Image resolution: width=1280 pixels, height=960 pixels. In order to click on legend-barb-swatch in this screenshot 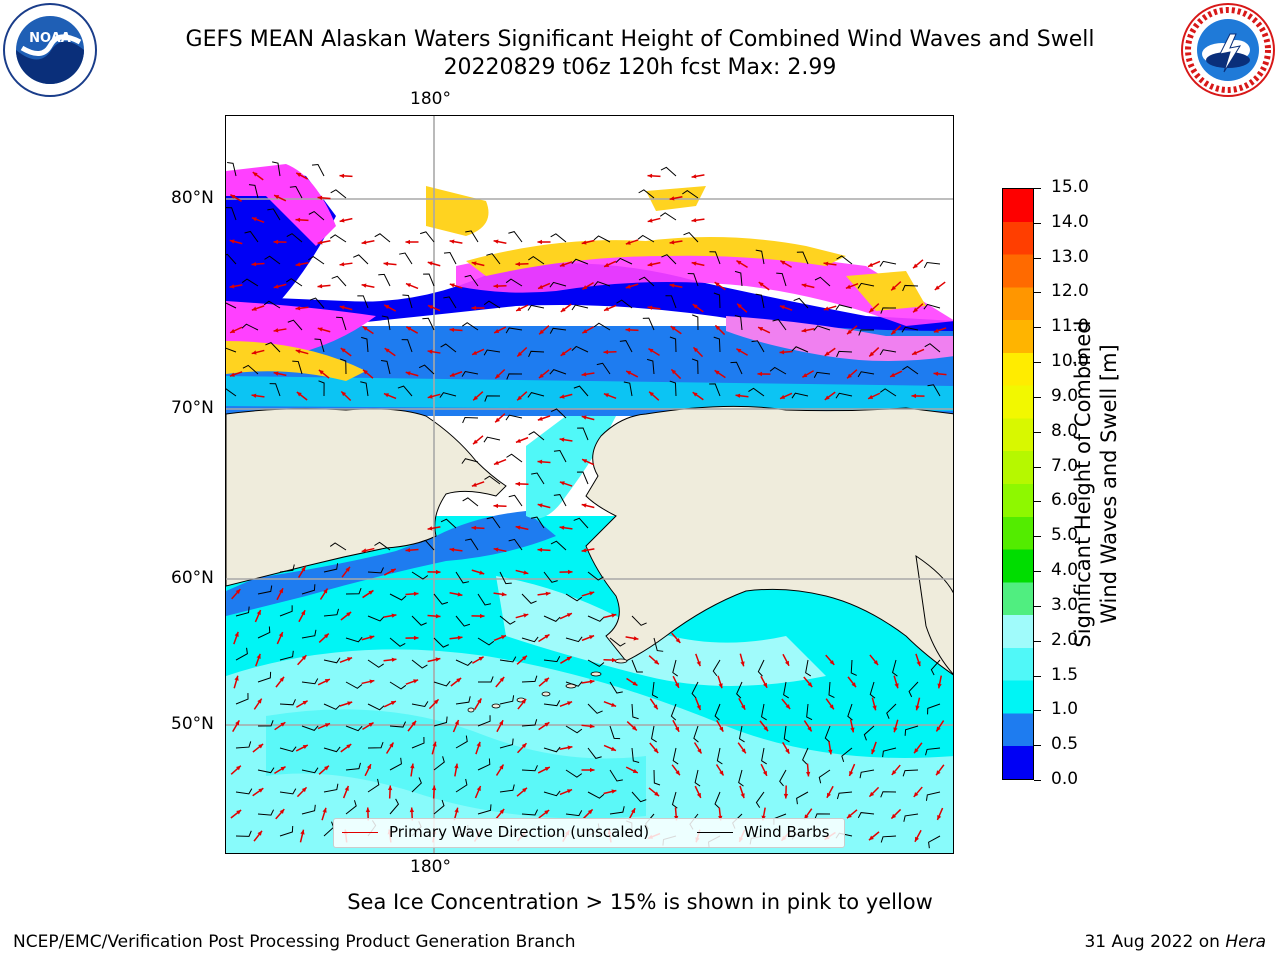, I will do `click(715, 832)`.